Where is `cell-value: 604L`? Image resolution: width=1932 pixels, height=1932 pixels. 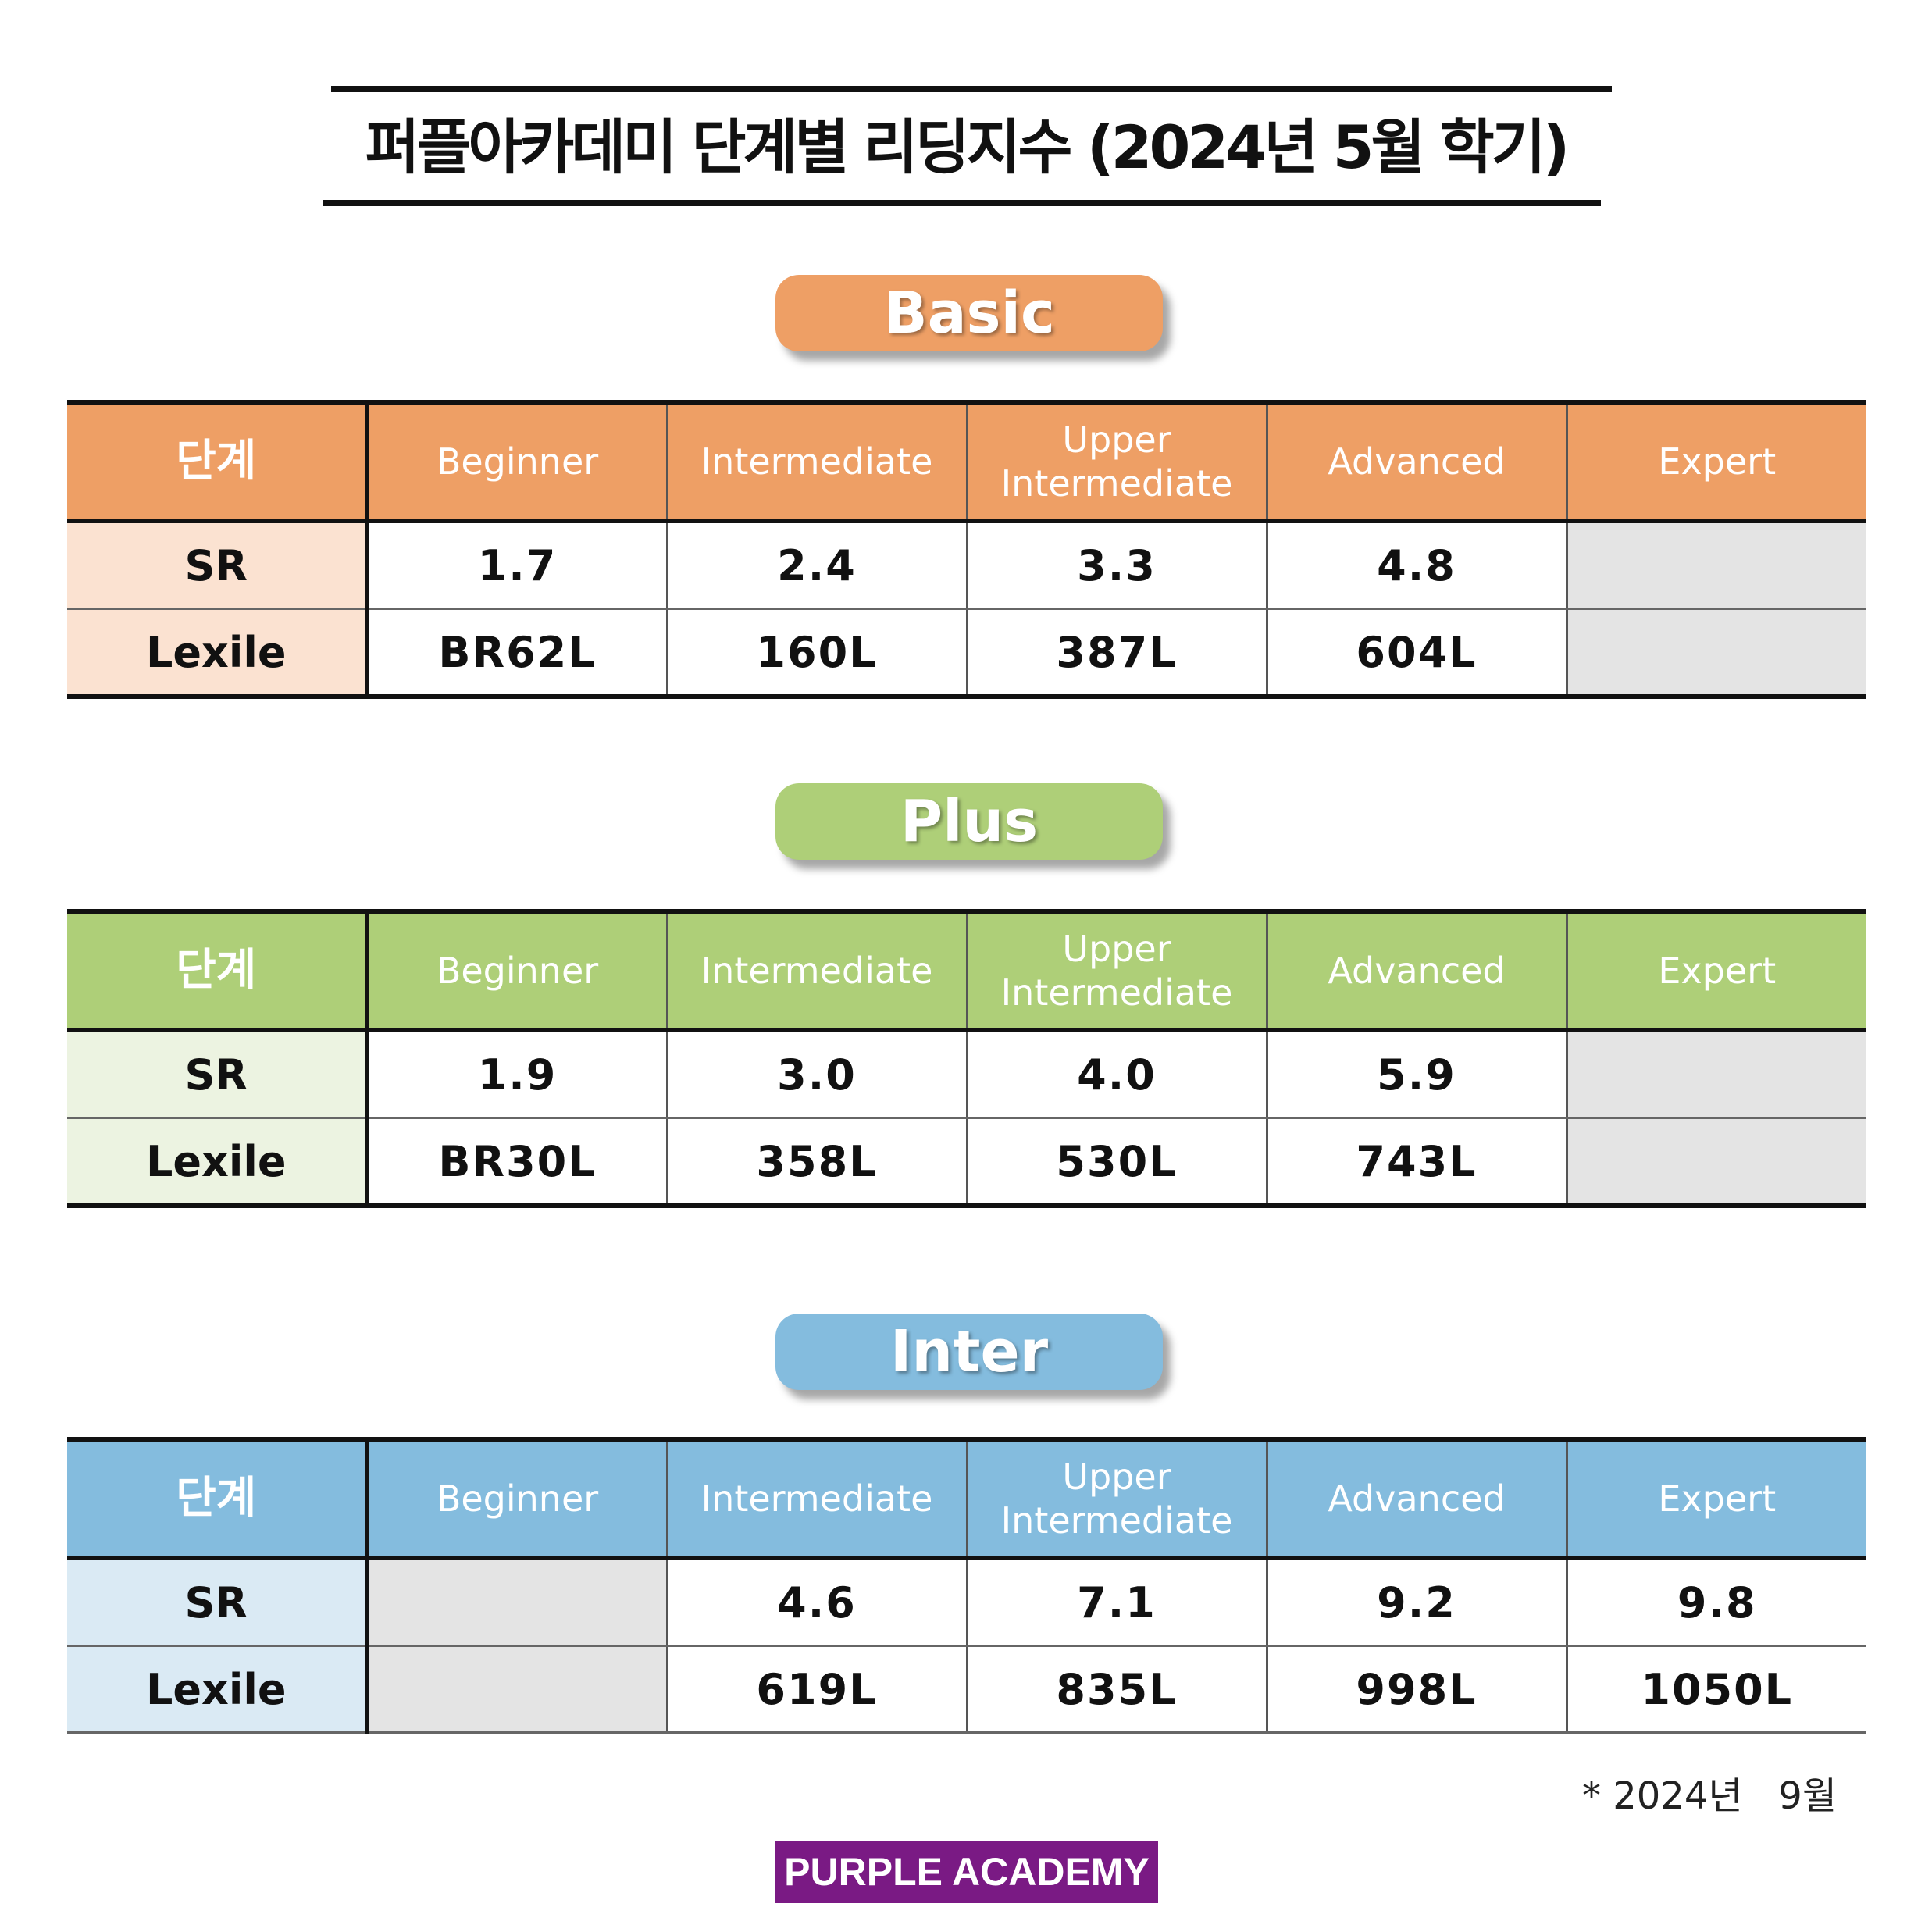 cell-value: 604L is located at coordinates (1416, 654).